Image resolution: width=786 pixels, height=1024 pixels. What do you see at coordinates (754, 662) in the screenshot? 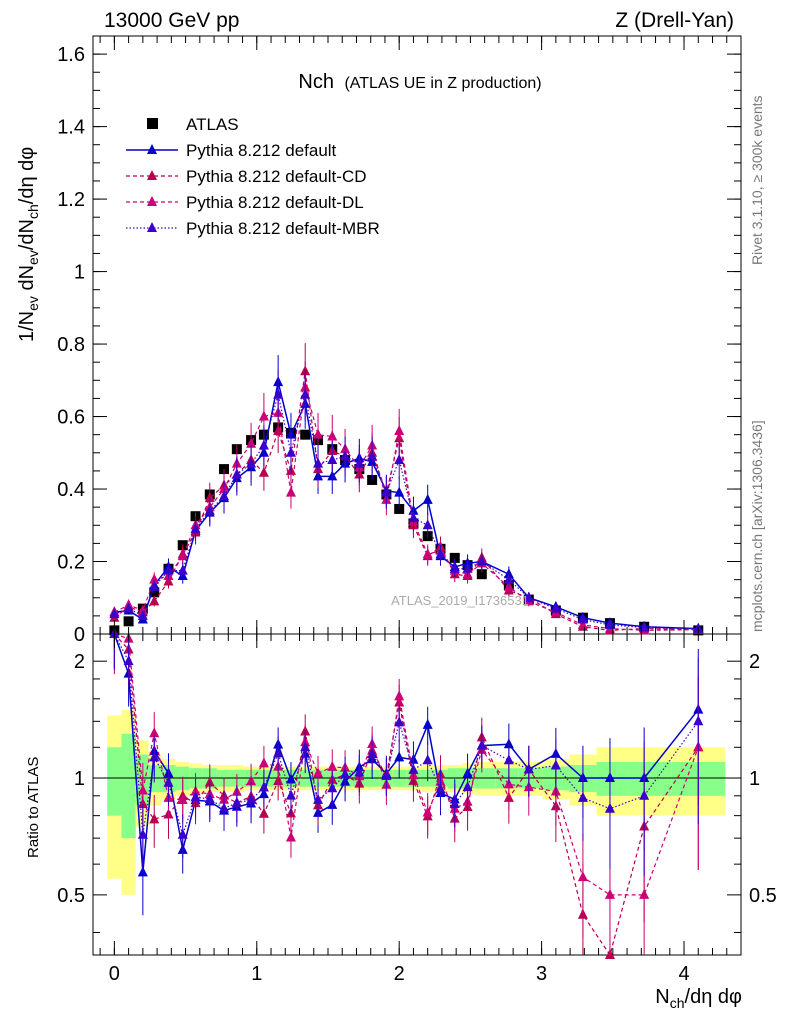
I see `ratio-y-tick-label-right: 2` at bounding box center [754, 662].